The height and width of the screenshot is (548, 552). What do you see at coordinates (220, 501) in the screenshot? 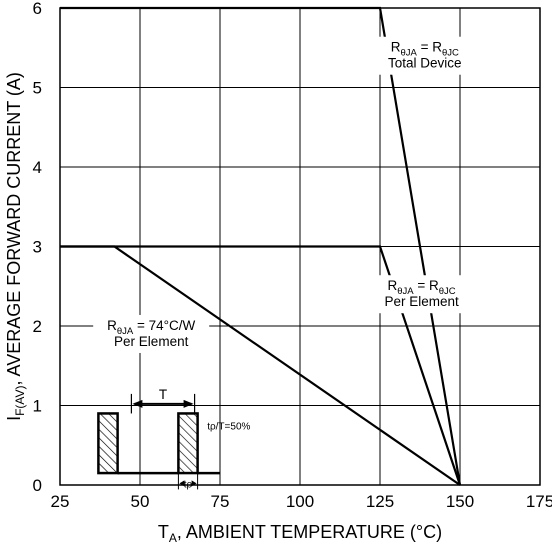
I see `x-tick-label: 75` at bounding box center [220, 501].